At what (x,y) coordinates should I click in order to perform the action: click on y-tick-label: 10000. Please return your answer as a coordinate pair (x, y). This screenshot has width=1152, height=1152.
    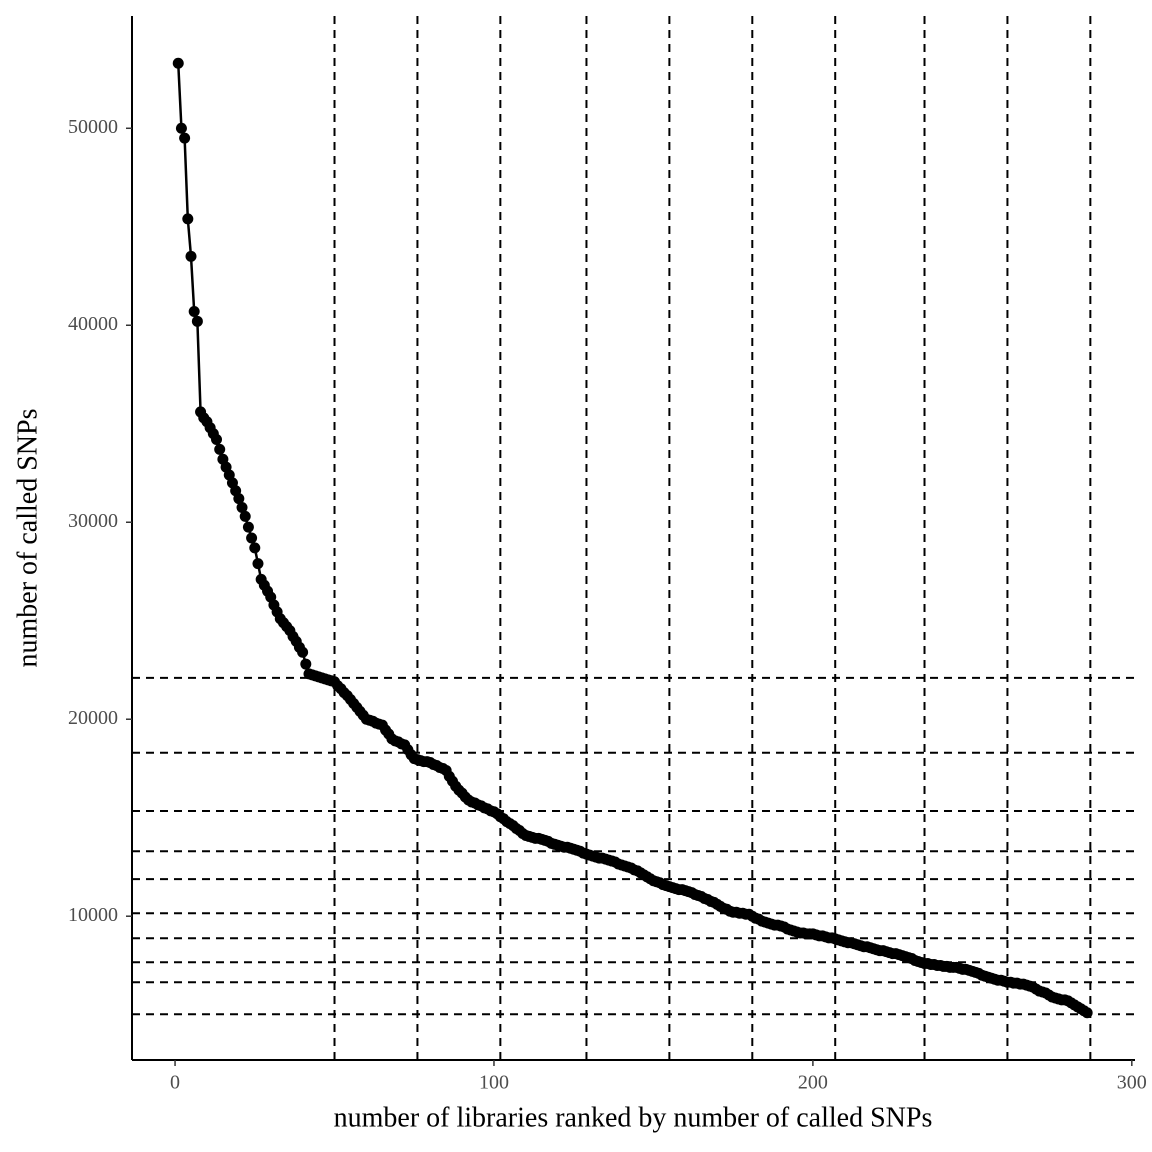
    Looking at the image, I should click on (93, 915).